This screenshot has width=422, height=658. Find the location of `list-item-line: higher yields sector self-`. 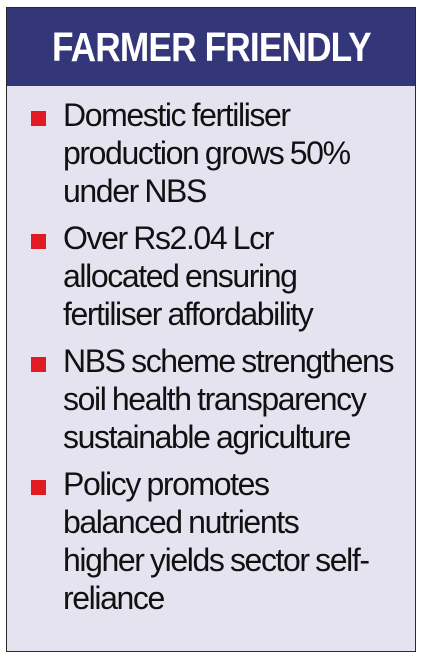

list-item-line: higher yields sector self- is located at coordinates (216, 560).